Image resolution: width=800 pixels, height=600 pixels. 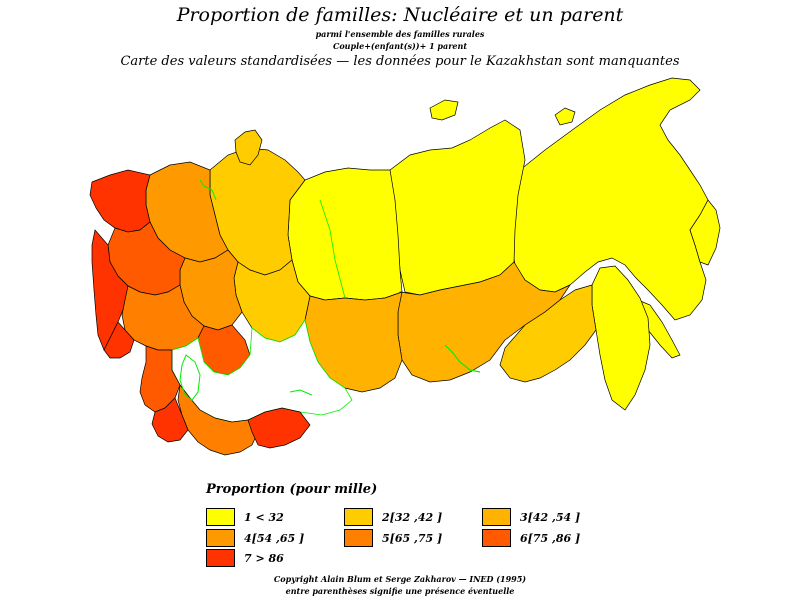 What do you see at coordinates (279, 428) in the screenshot?
I see `region-central-asia-east` at bounding box center [279, 428].